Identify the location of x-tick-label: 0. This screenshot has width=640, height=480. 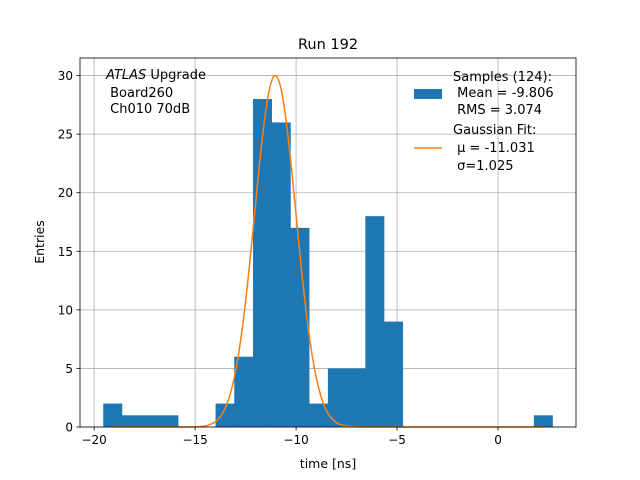
(498, 440).